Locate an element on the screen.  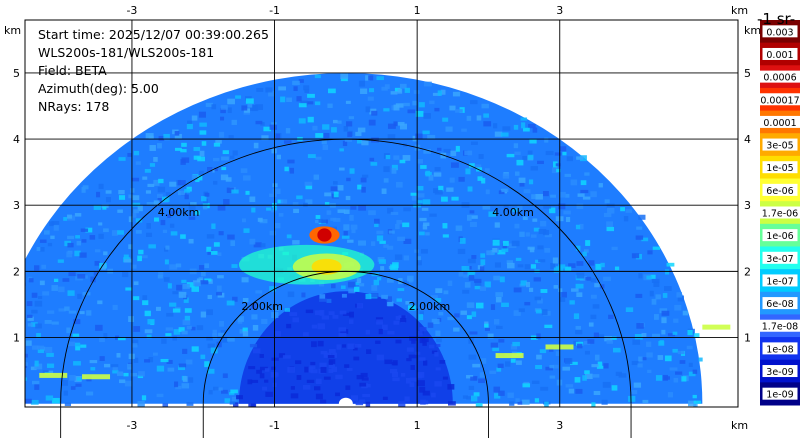
colorbar-level-label: 1e-09 is located at coordinates (779, 395).